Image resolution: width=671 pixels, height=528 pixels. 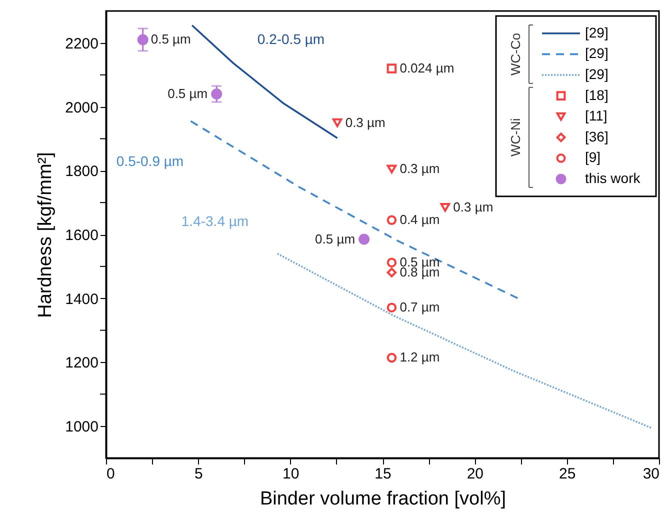 I want to click on y-tick-label: 1800, so click(x=81, y=171).